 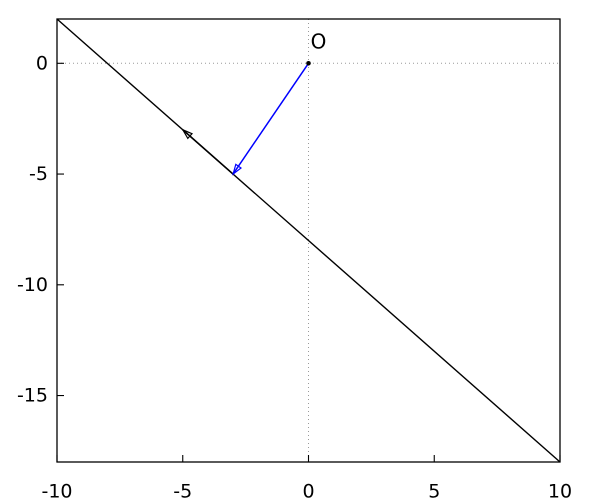 What do you see at coordinates (308, 490) in the screenshot?
I see `x-tick-label: 0` at bounding box center [308, 490].